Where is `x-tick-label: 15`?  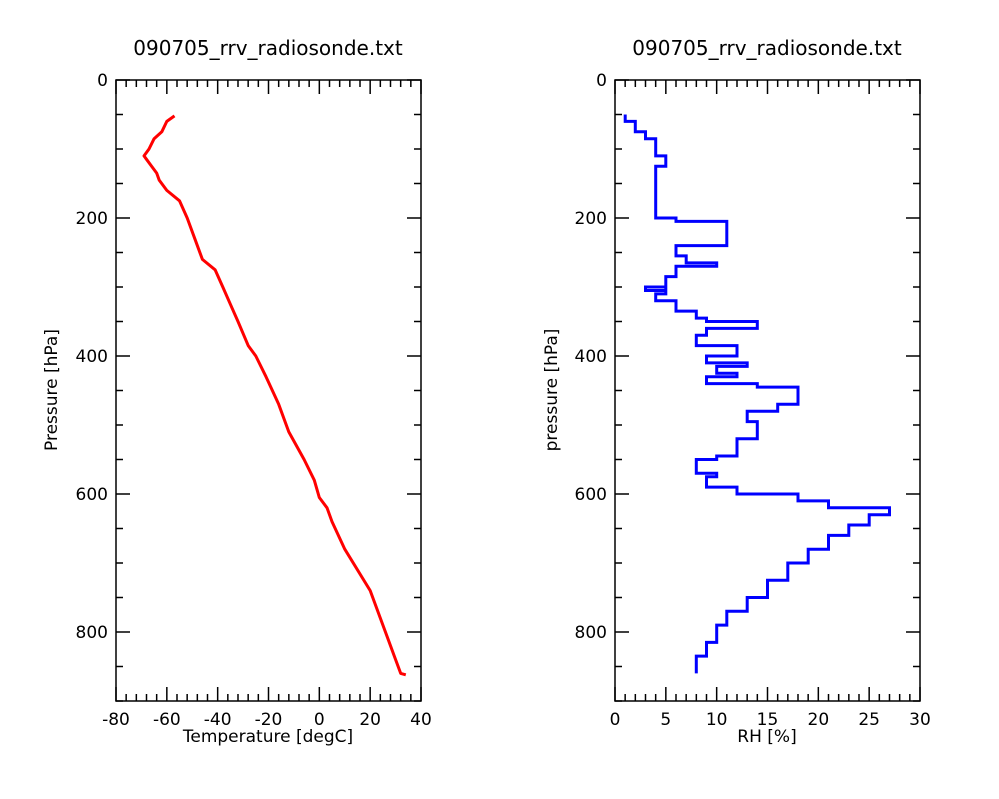 x-tick-label: 15 is located at coordinates (768, 720).